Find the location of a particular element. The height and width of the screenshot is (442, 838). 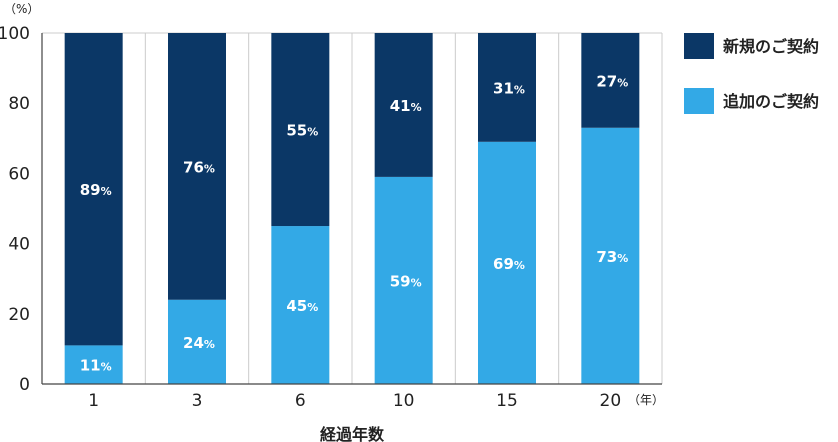

data-label-additional-1: 11% is located at coordinates (96, 366).